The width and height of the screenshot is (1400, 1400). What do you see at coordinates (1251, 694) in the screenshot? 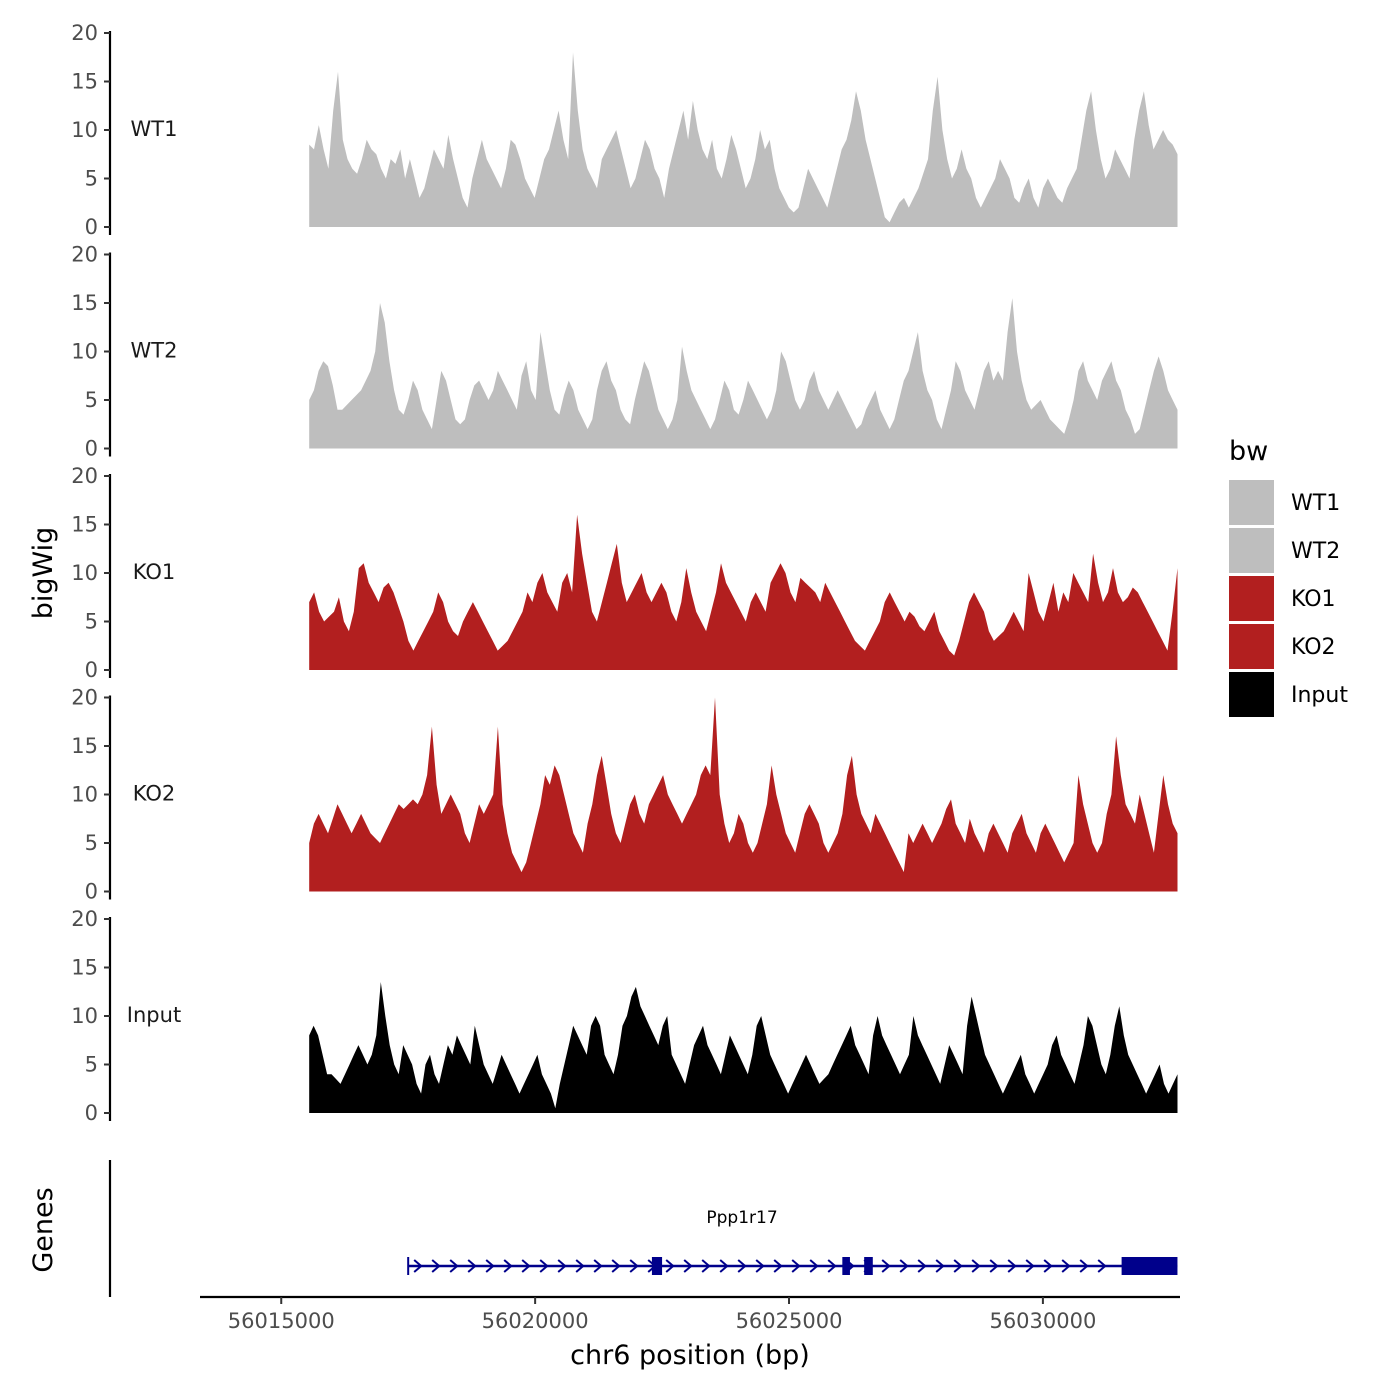
I see `legend-swatch-input` at bounding box center [1251, 694].